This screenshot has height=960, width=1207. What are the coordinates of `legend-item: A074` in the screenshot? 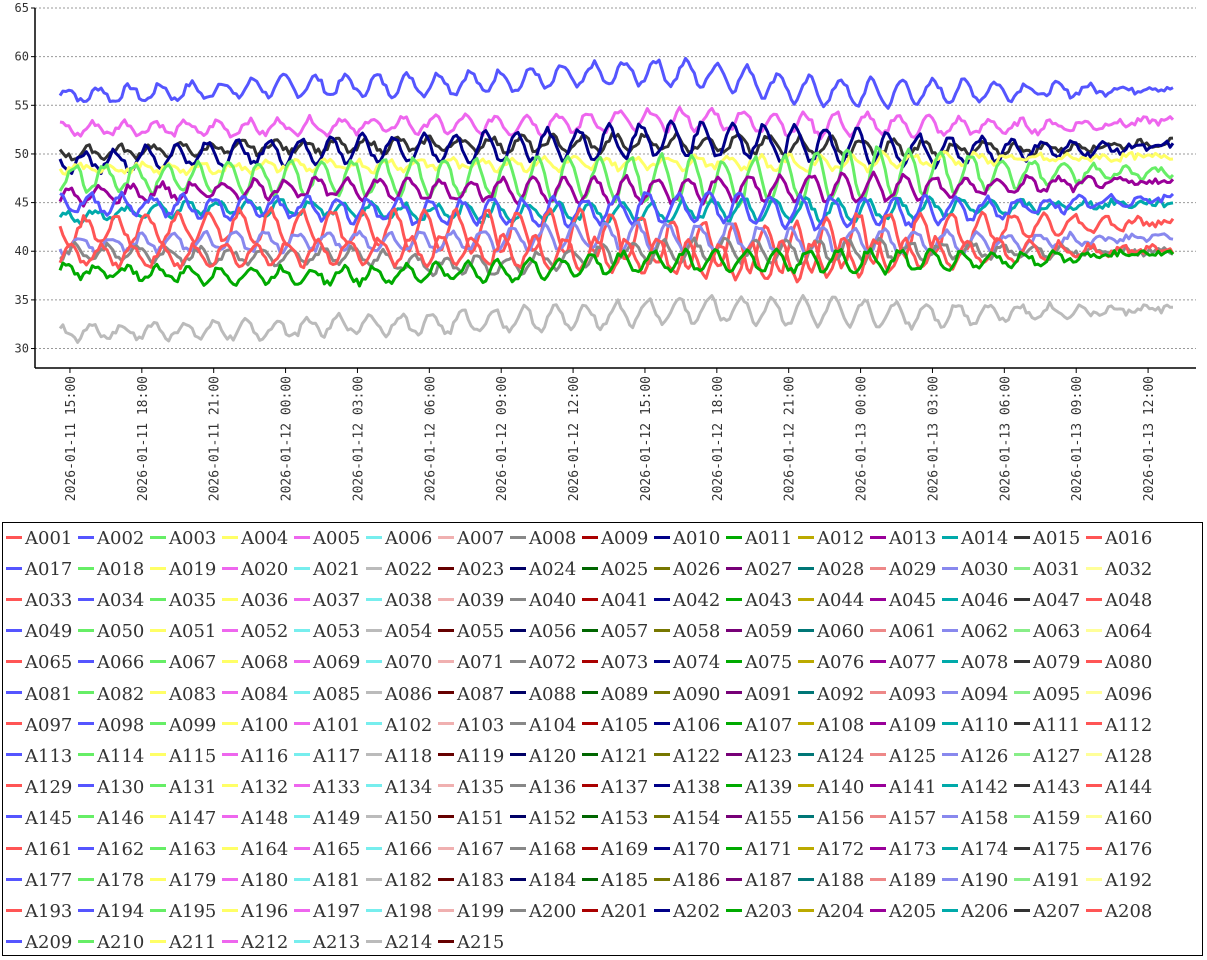 It's located at (687, 663).